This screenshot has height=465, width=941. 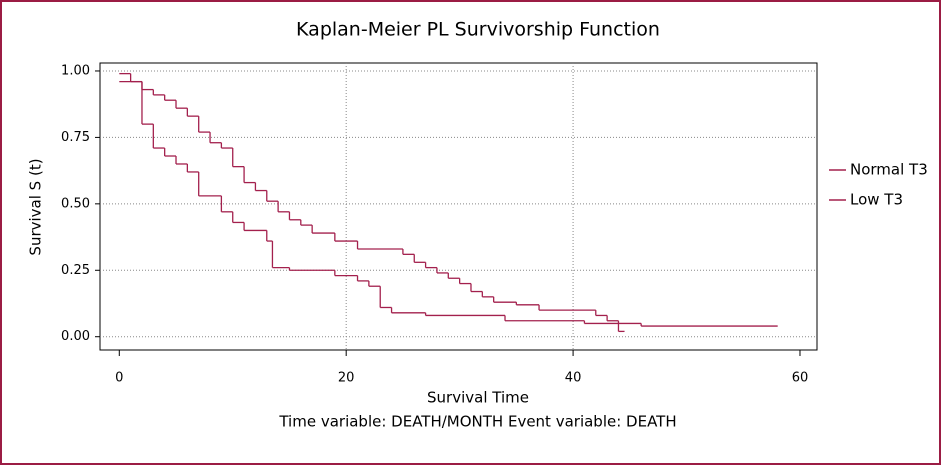 What do you see at coordinates (75, 137) in the screenshot?
I see `y-tick-label: 0.75` at bounding box center [75, 137].